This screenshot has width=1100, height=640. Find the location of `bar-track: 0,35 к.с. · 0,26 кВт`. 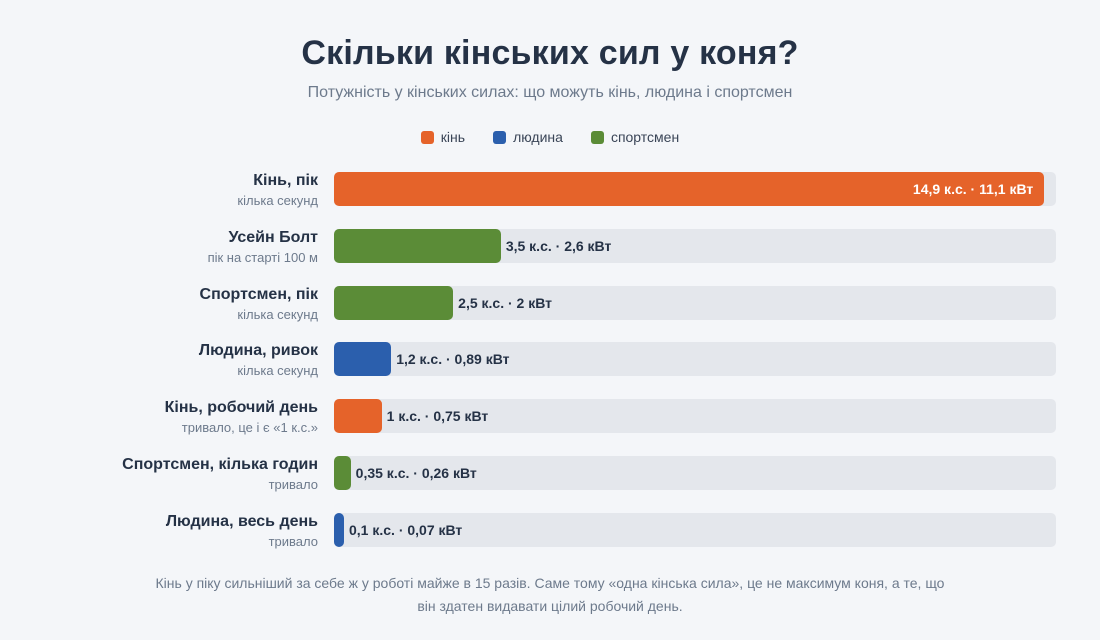

bar-track: 0,35 к.с. · 0,26 кВт is located at coordinates (695, 473).